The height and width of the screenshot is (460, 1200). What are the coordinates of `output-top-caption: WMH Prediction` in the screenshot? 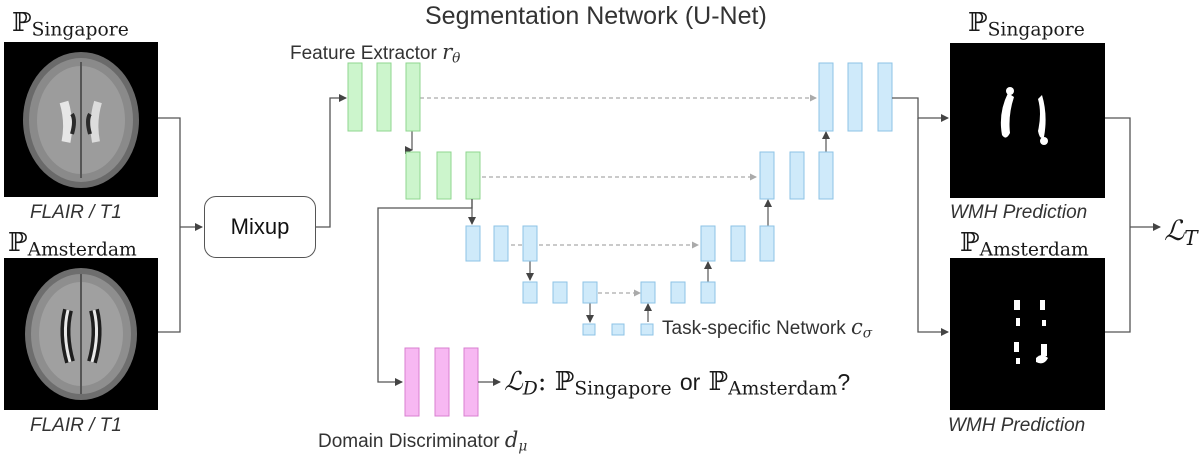 It's located at (1019, 212).